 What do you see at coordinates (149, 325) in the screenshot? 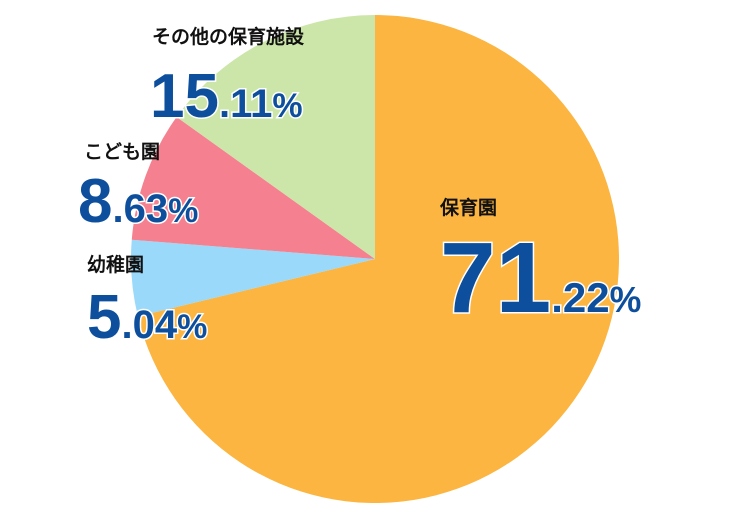
I see `value-part: .04` at bounding box center [149, 325].